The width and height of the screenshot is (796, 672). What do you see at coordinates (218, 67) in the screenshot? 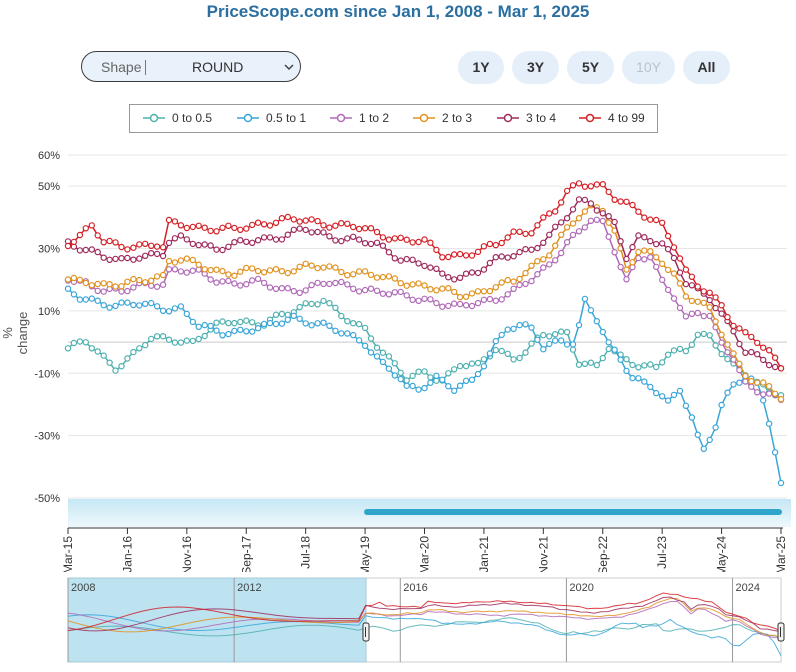
I see `shape-select-value: ROUND` at bounding box center [218, 67].